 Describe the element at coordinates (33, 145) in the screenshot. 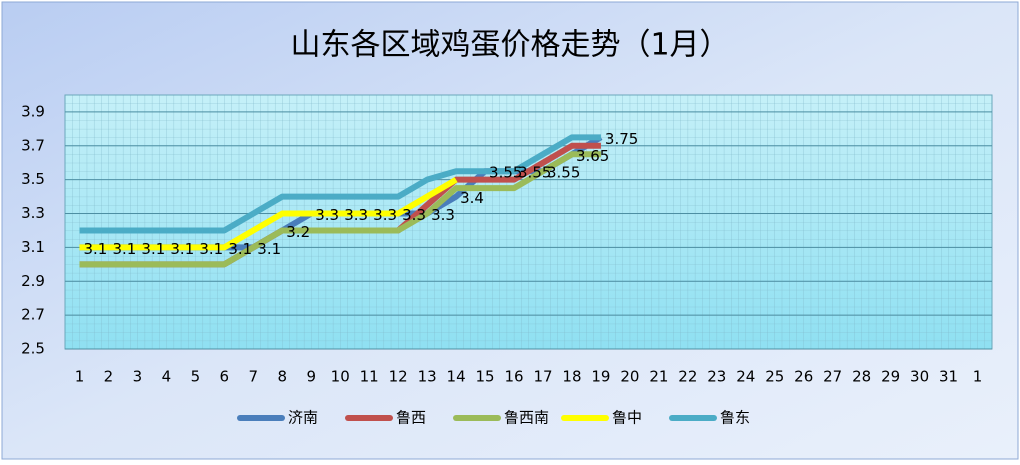

I see `y-tick-label: 3.7` at that location.